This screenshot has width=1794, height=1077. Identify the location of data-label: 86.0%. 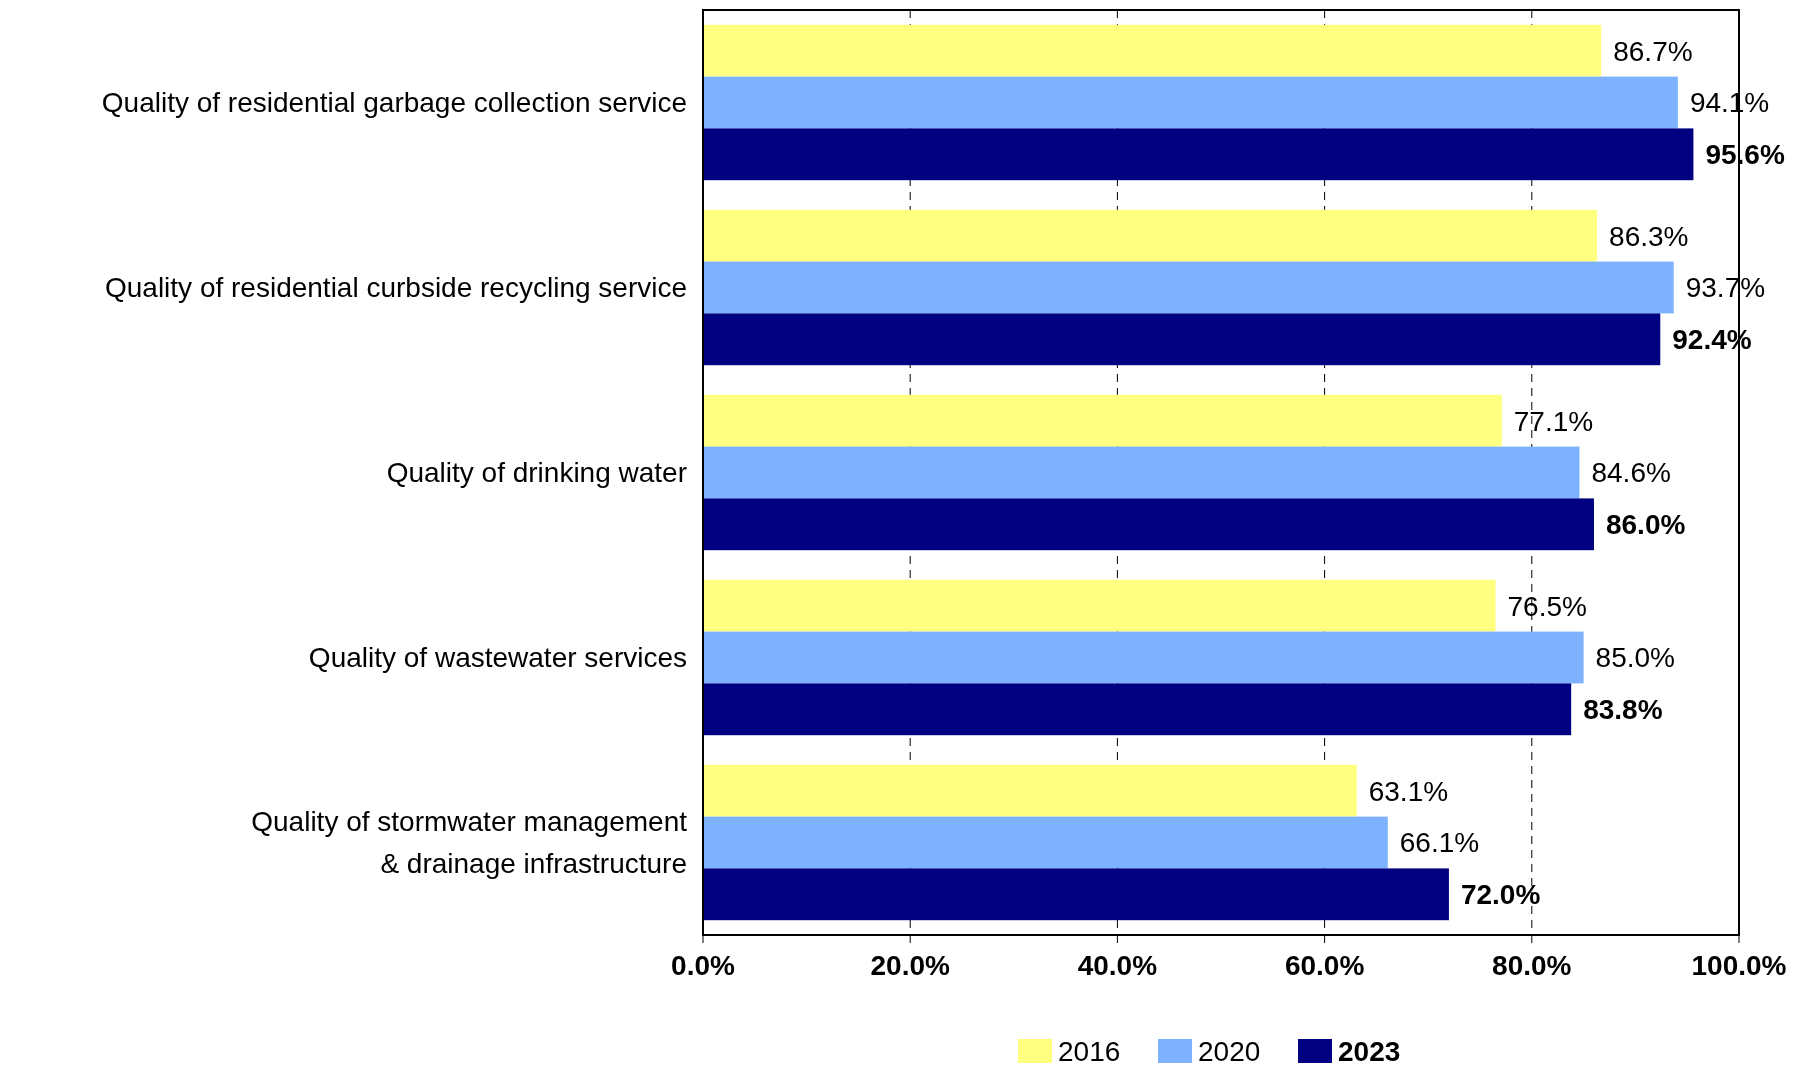
(1645, 525).